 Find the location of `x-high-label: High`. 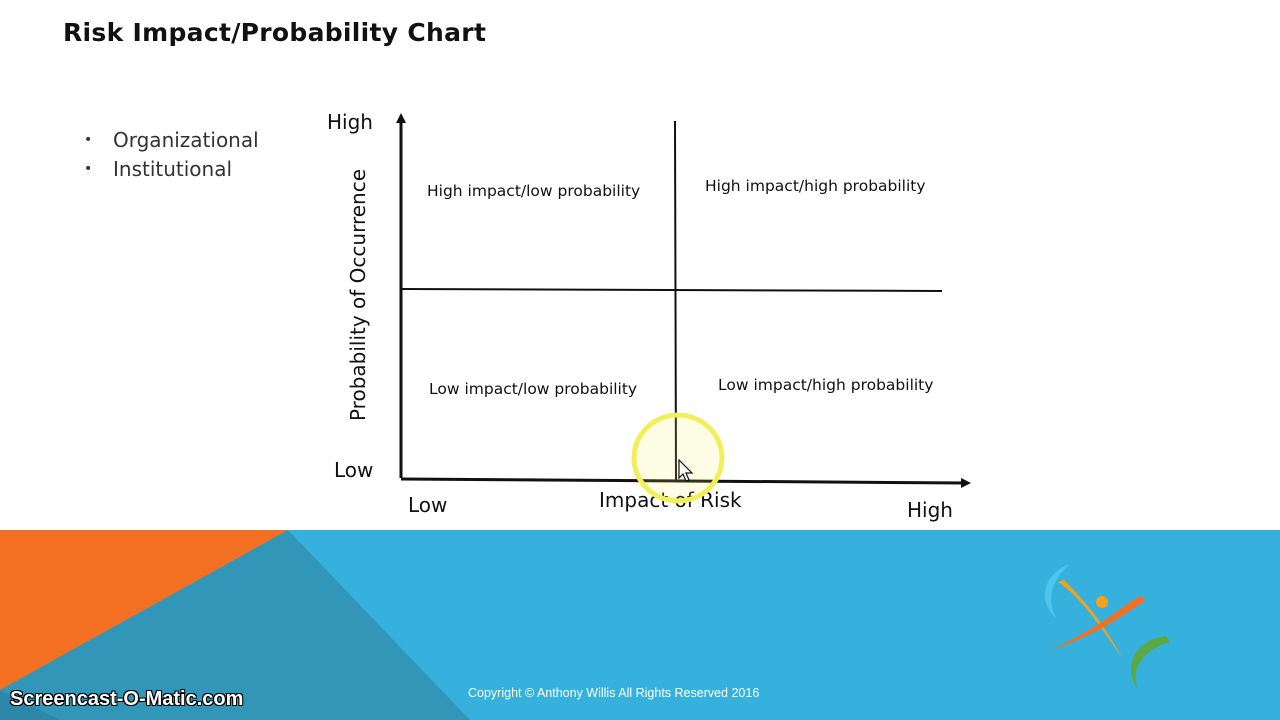

x-high-label: High is located at coordinates (930, 510).